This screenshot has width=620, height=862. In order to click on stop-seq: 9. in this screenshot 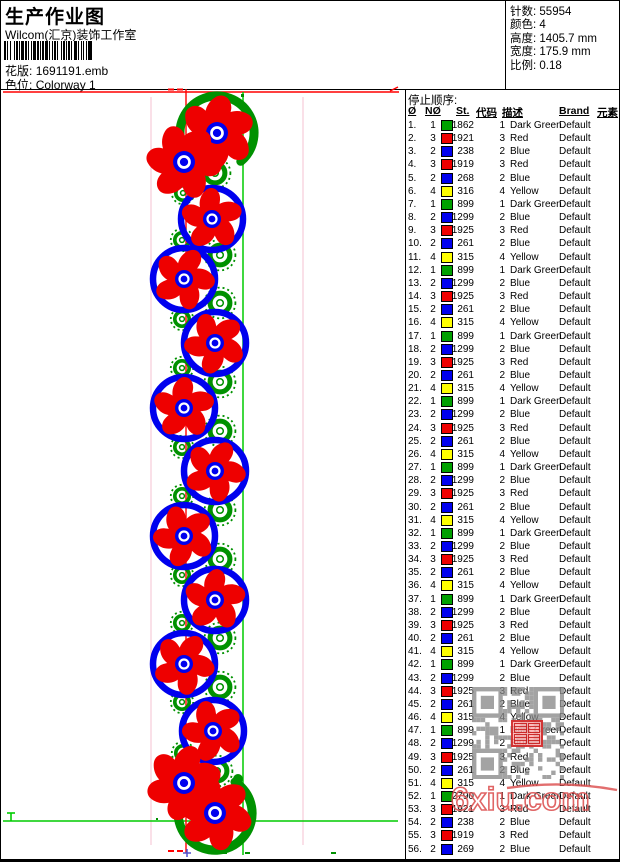, I will do `click(412, 231)`.